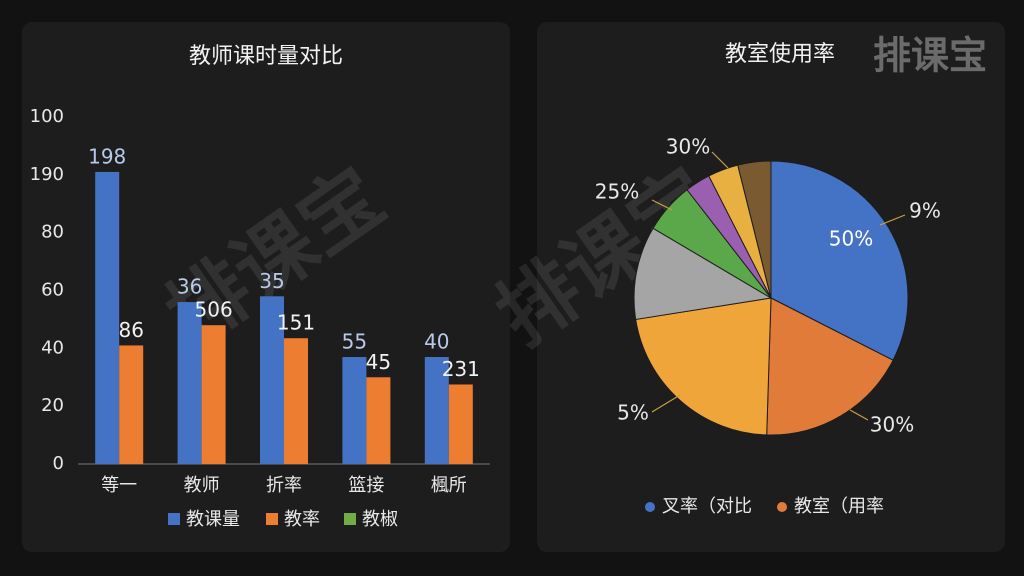  I want to click on data-label: 55, so click(354, 342).